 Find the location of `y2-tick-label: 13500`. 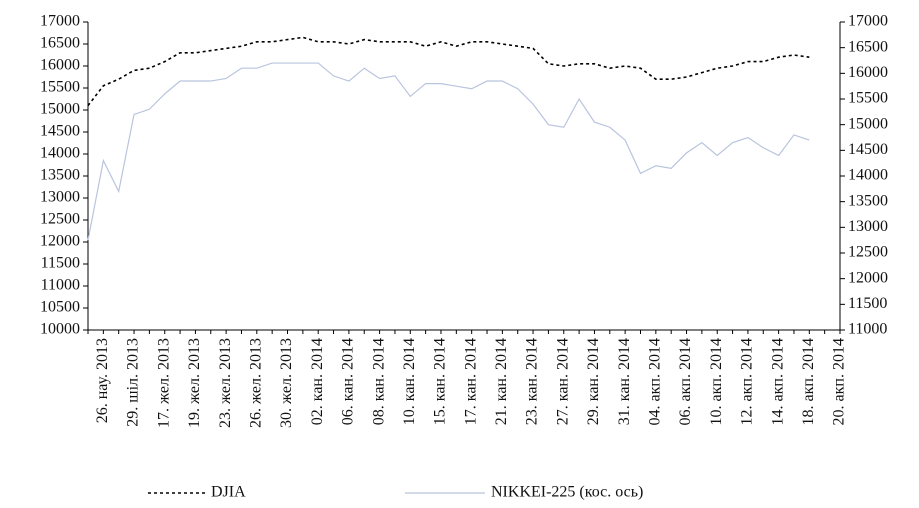

y2-tick-label: 13500 is located at coordinates (868, 200).